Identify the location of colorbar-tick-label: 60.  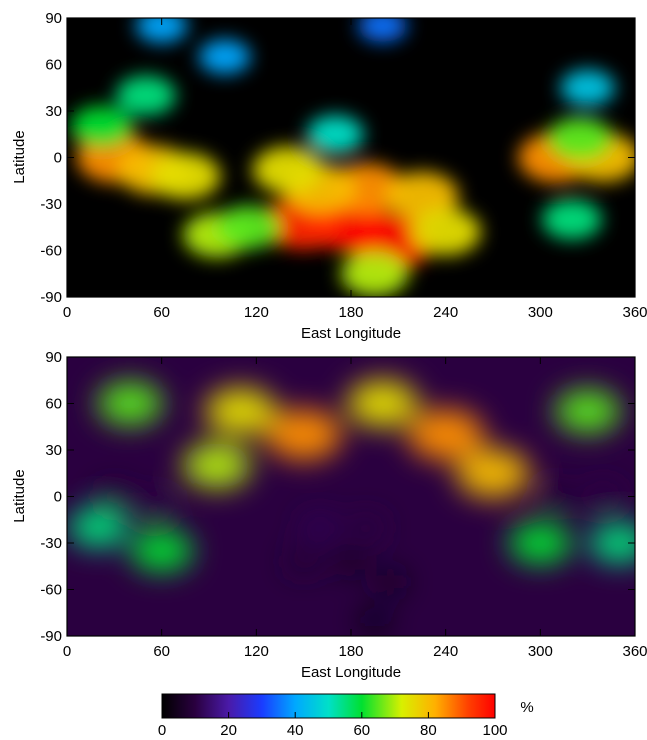
(361, 730).